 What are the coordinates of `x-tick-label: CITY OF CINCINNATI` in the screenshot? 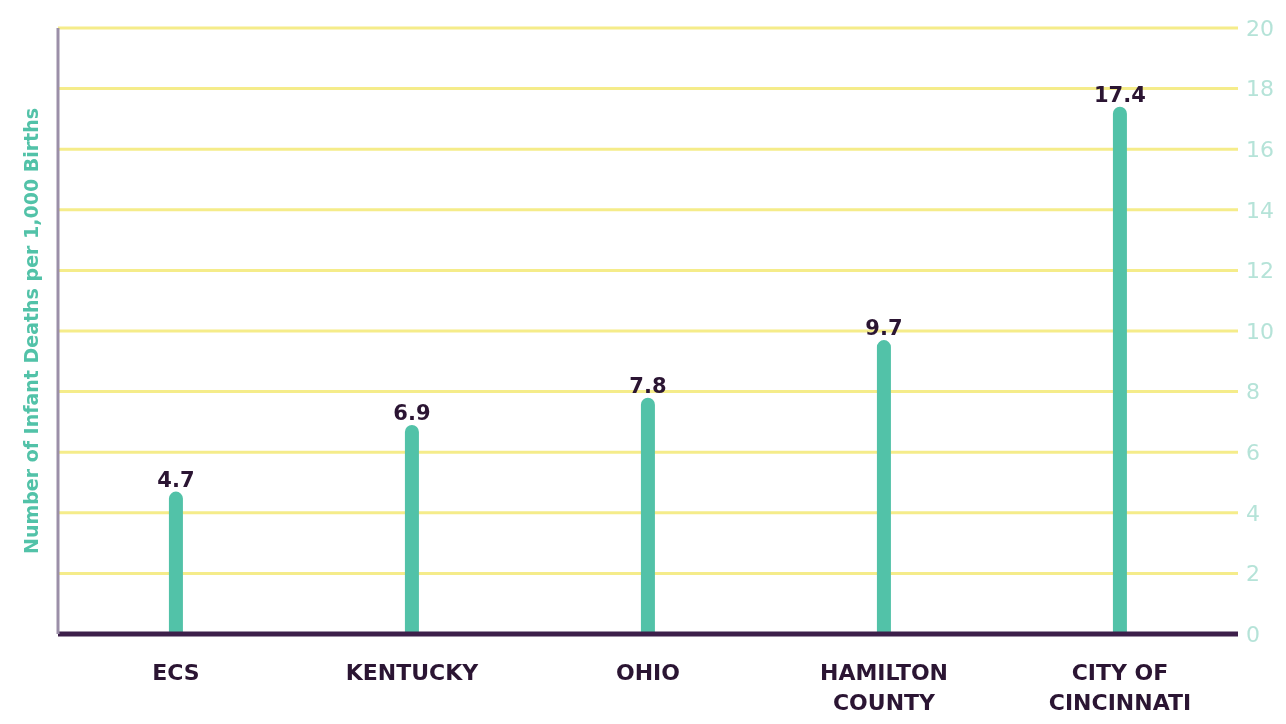 It's located at (1120, 687).